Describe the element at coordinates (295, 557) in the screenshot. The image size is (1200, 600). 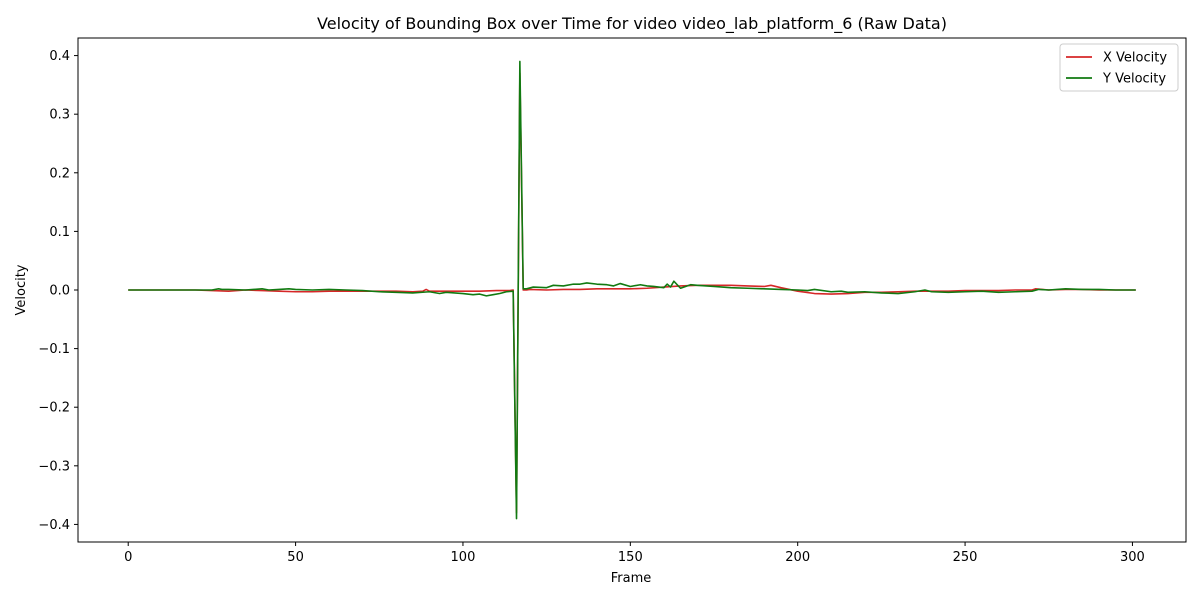
I see `x-tick-label: 50` at that location.